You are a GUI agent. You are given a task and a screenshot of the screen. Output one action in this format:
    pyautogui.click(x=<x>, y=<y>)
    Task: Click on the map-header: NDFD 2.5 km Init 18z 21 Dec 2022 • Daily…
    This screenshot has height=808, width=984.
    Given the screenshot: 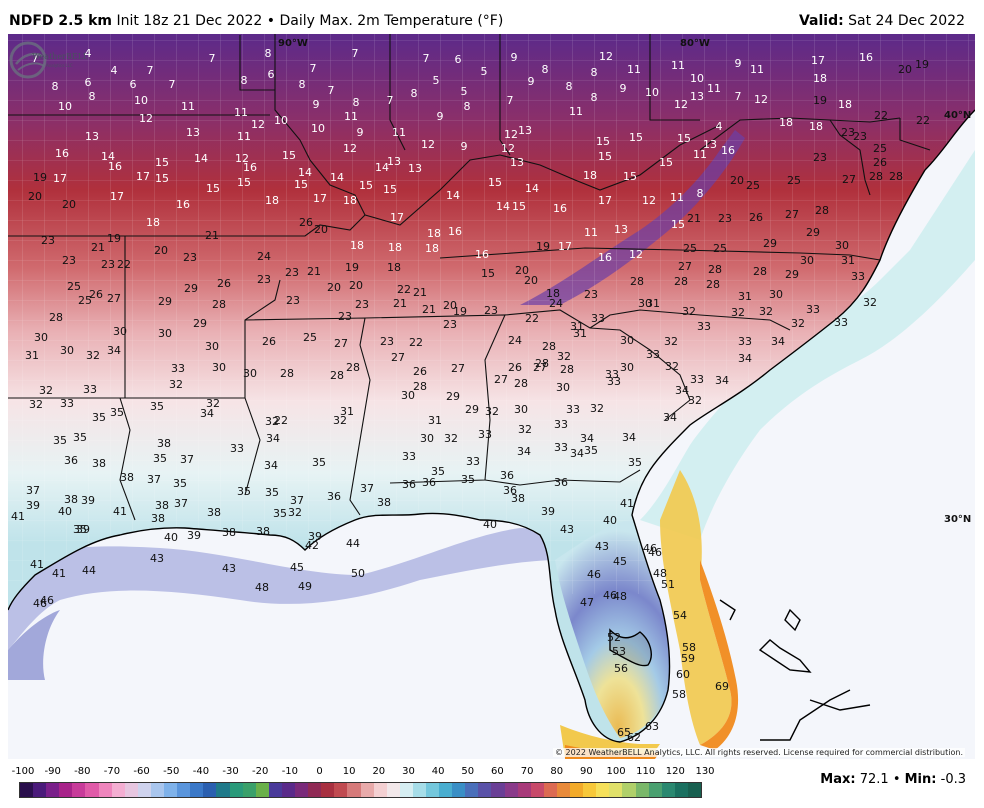 What is the action you would take?
    pyautogui.click(x=492, y=17)
    